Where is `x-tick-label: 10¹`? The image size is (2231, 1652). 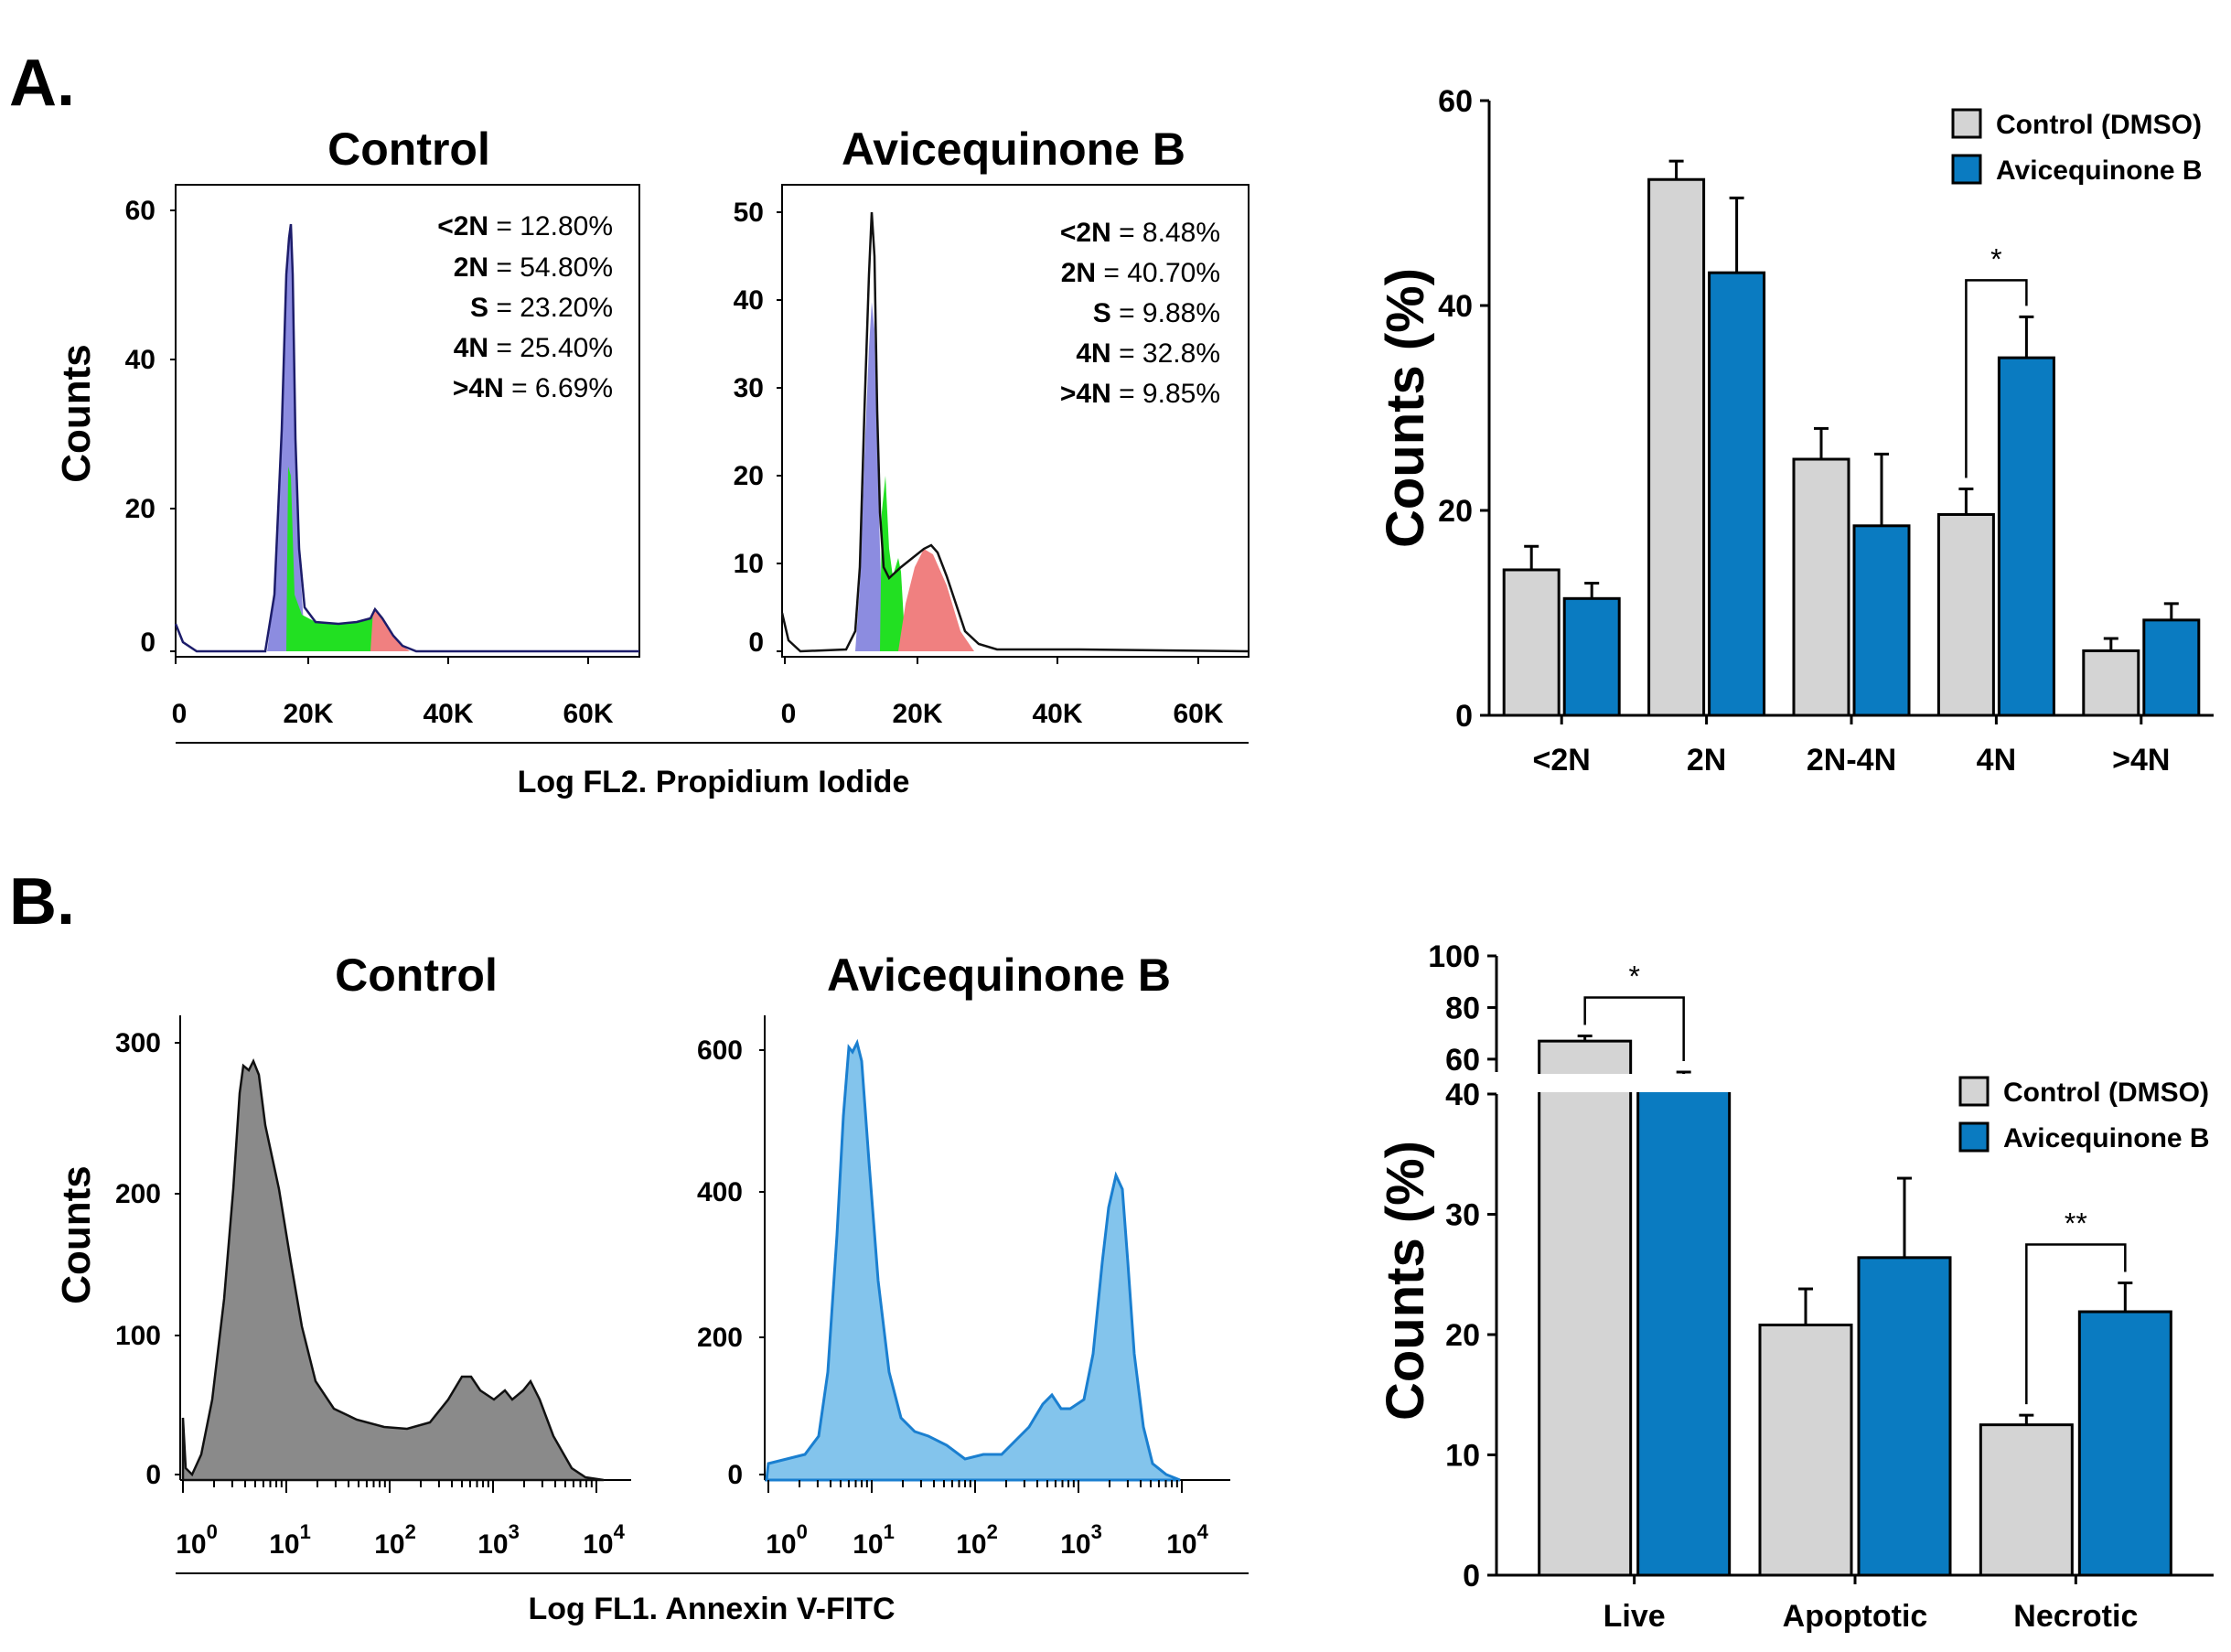 x-tick-label: 10¹ is located at coordinates (874, 1540).